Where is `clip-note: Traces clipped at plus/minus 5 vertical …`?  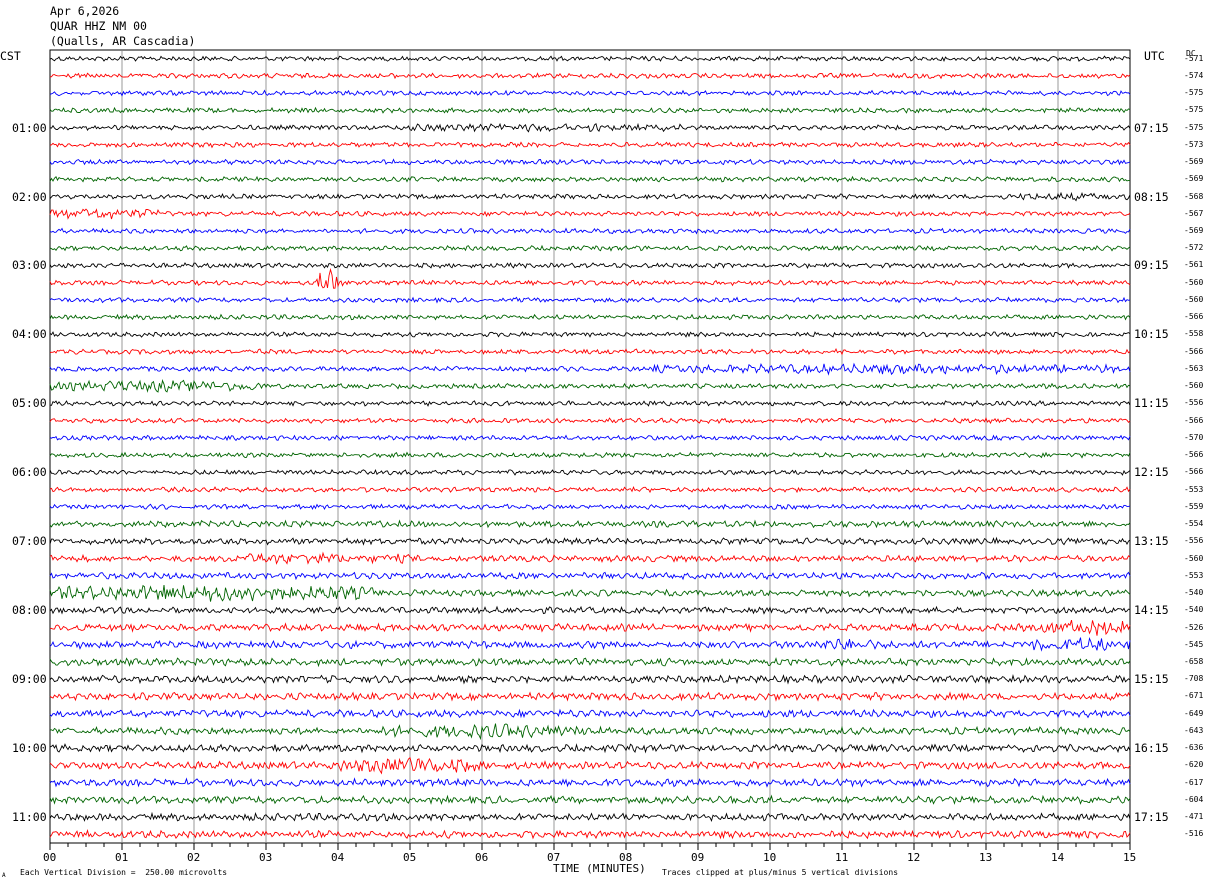 clip-note: Traces clipped at plus/minus 5 vertical … is located at coordinates (780, 872).